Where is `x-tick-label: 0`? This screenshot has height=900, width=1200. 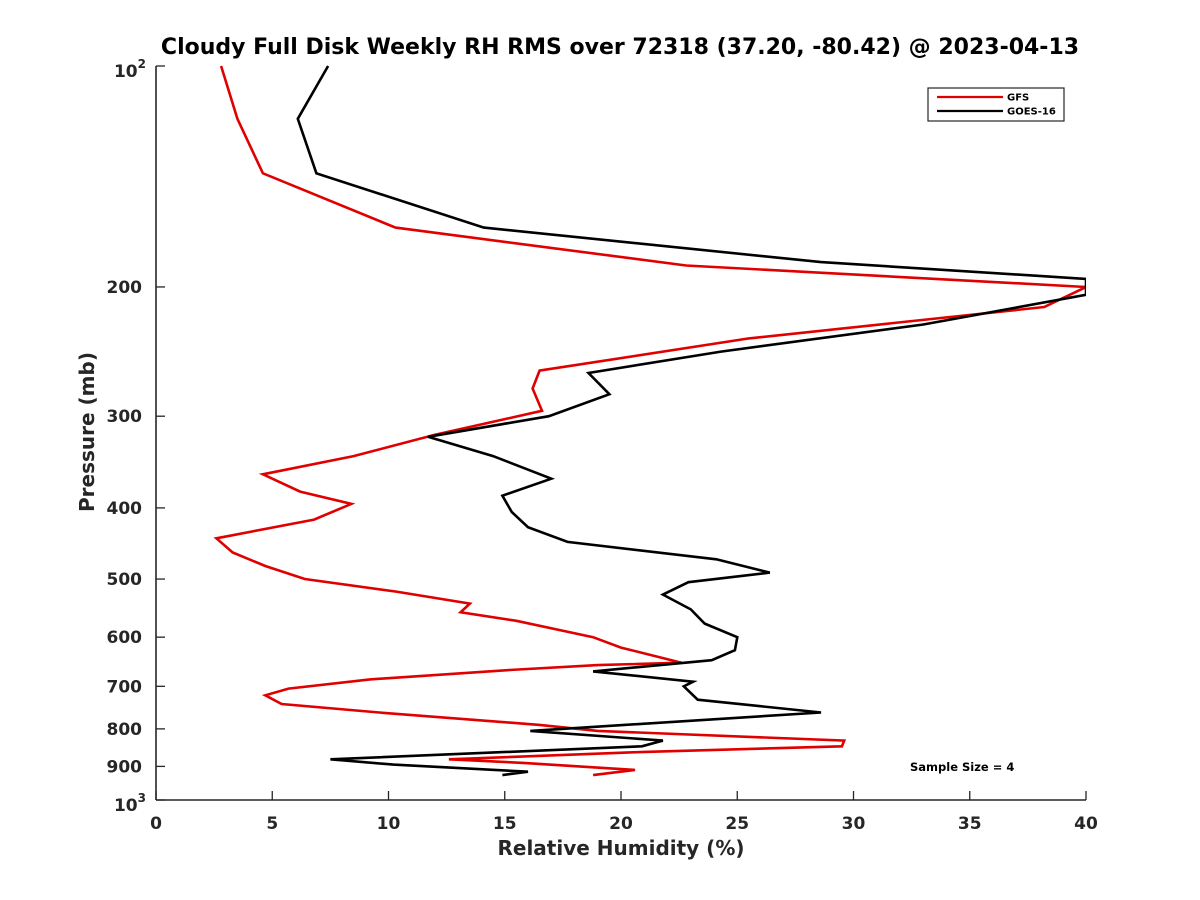
x-tick-label: 0 is located at coordinates (156, 824).